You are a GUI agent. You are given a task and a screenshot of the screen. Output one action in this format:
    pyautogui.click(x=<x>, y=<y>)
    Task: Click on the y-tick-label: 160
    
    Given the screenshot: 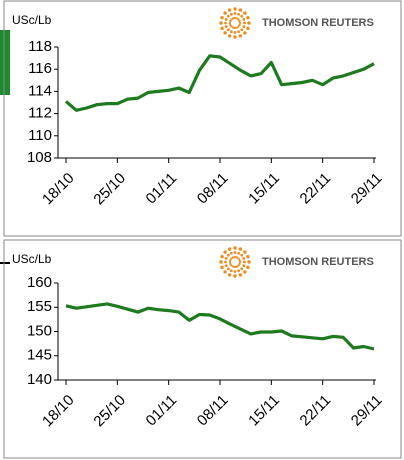 What is the action you would take?
    pyautogui.click(x=39, y=282)
    